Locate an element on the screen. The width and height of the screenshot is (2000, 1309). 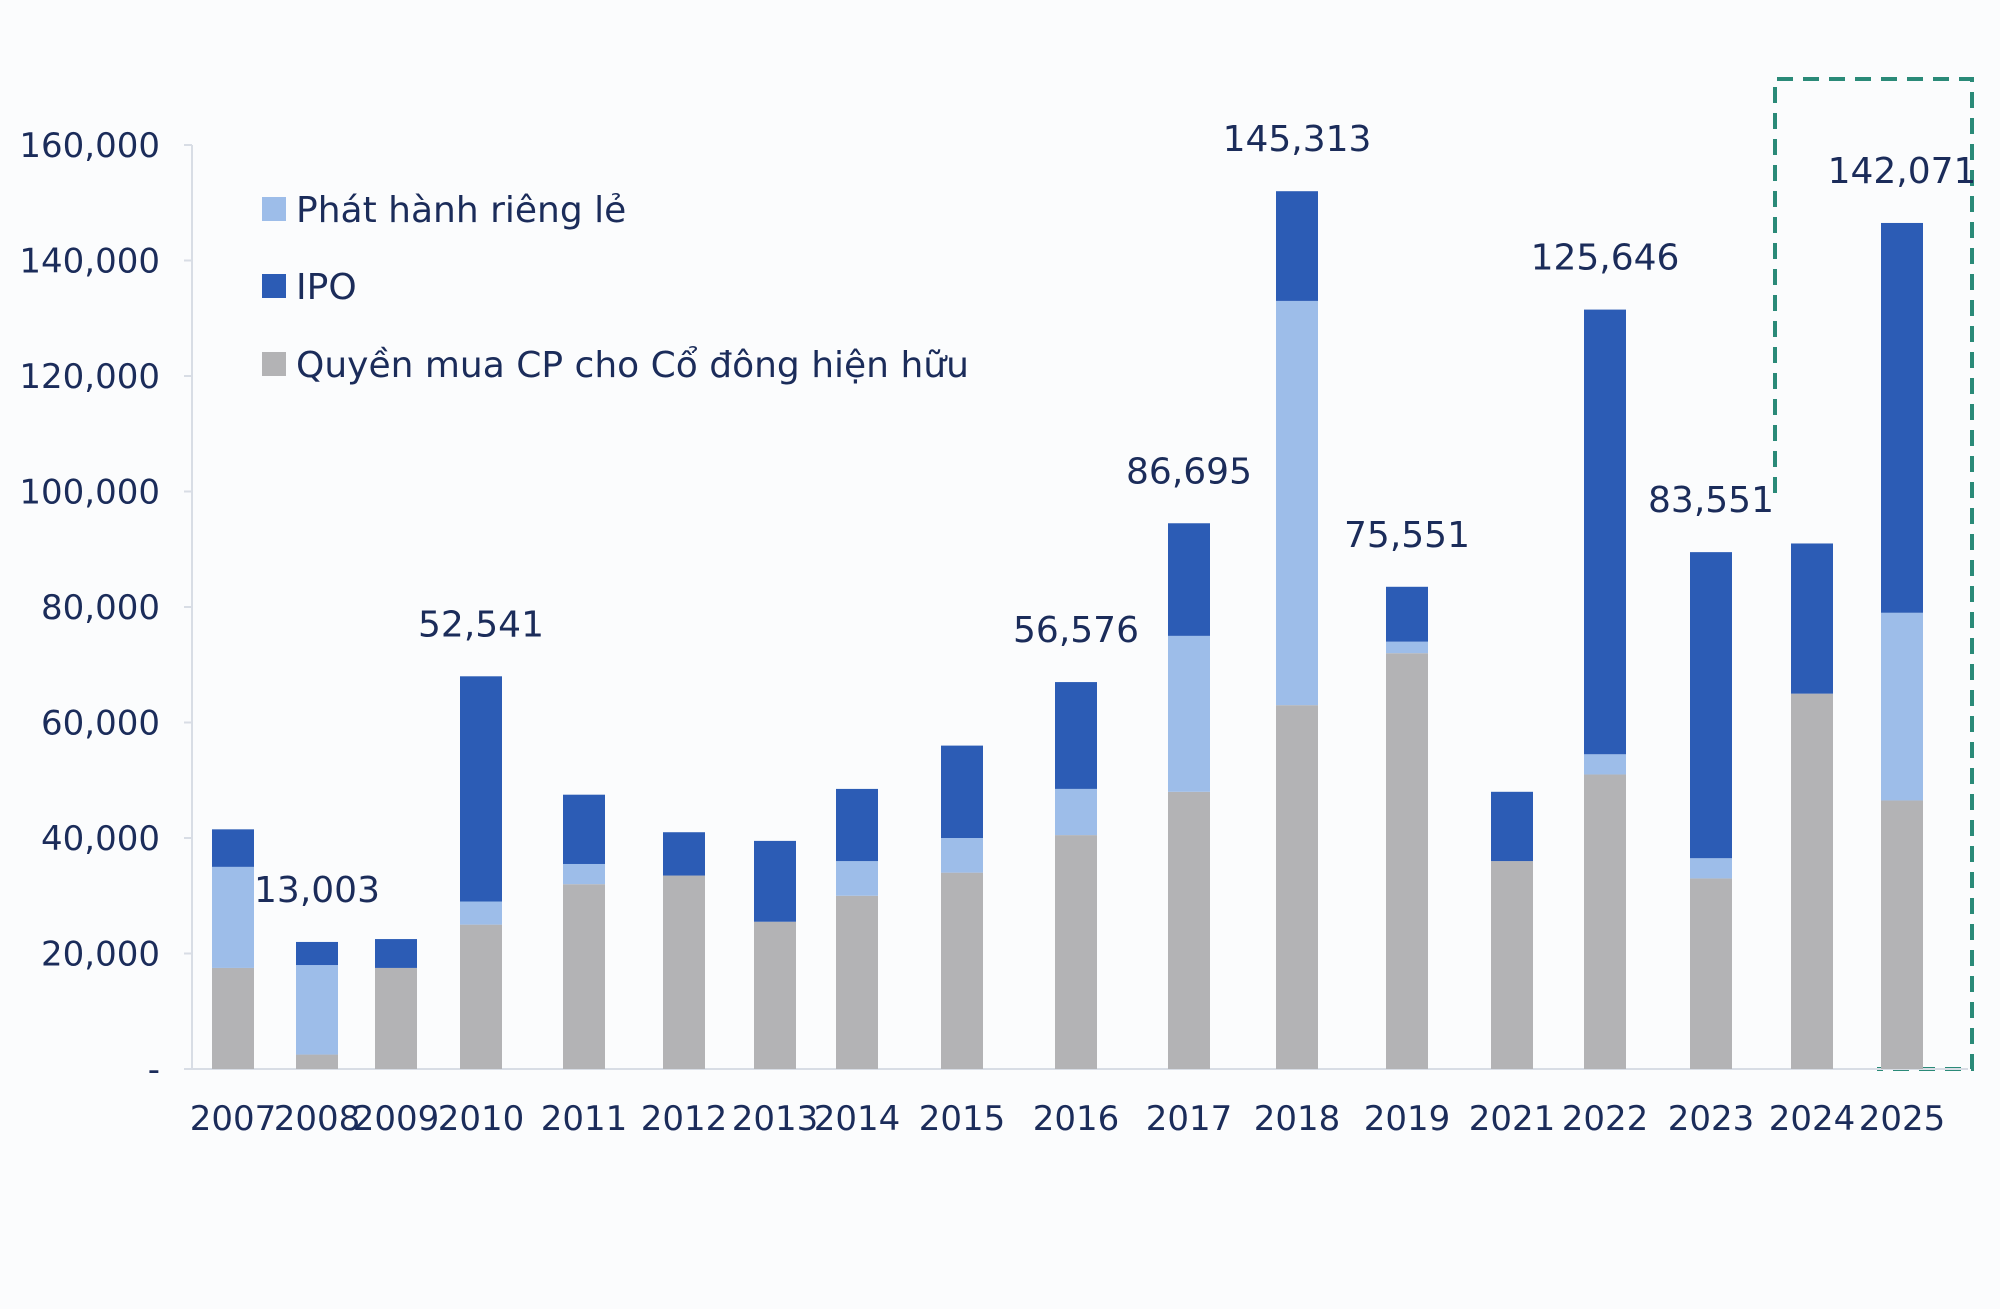
x-tick-label: 2021 is located at coordinates (1512, 1119).